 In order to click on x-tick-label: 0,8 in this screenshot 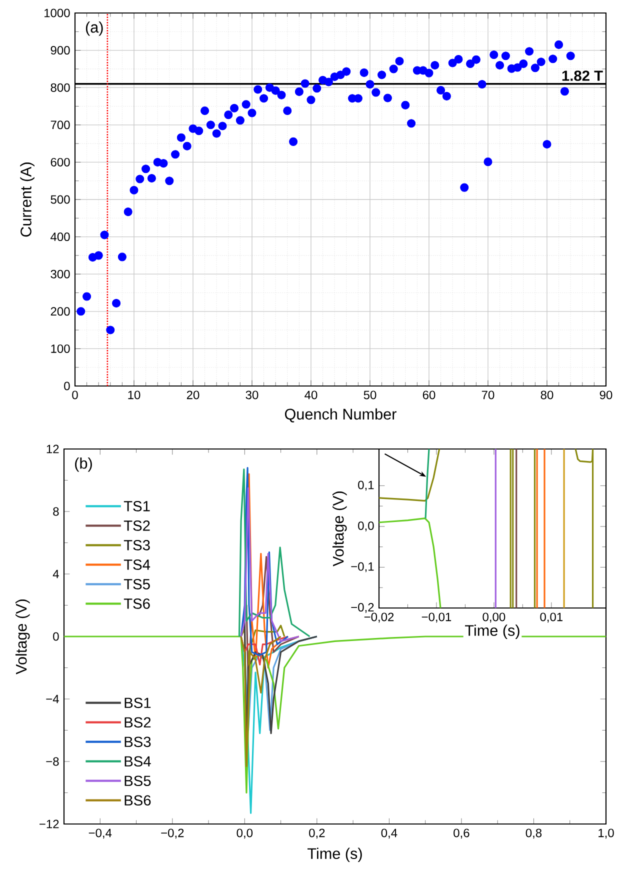, I will do `click(534, 833)`.